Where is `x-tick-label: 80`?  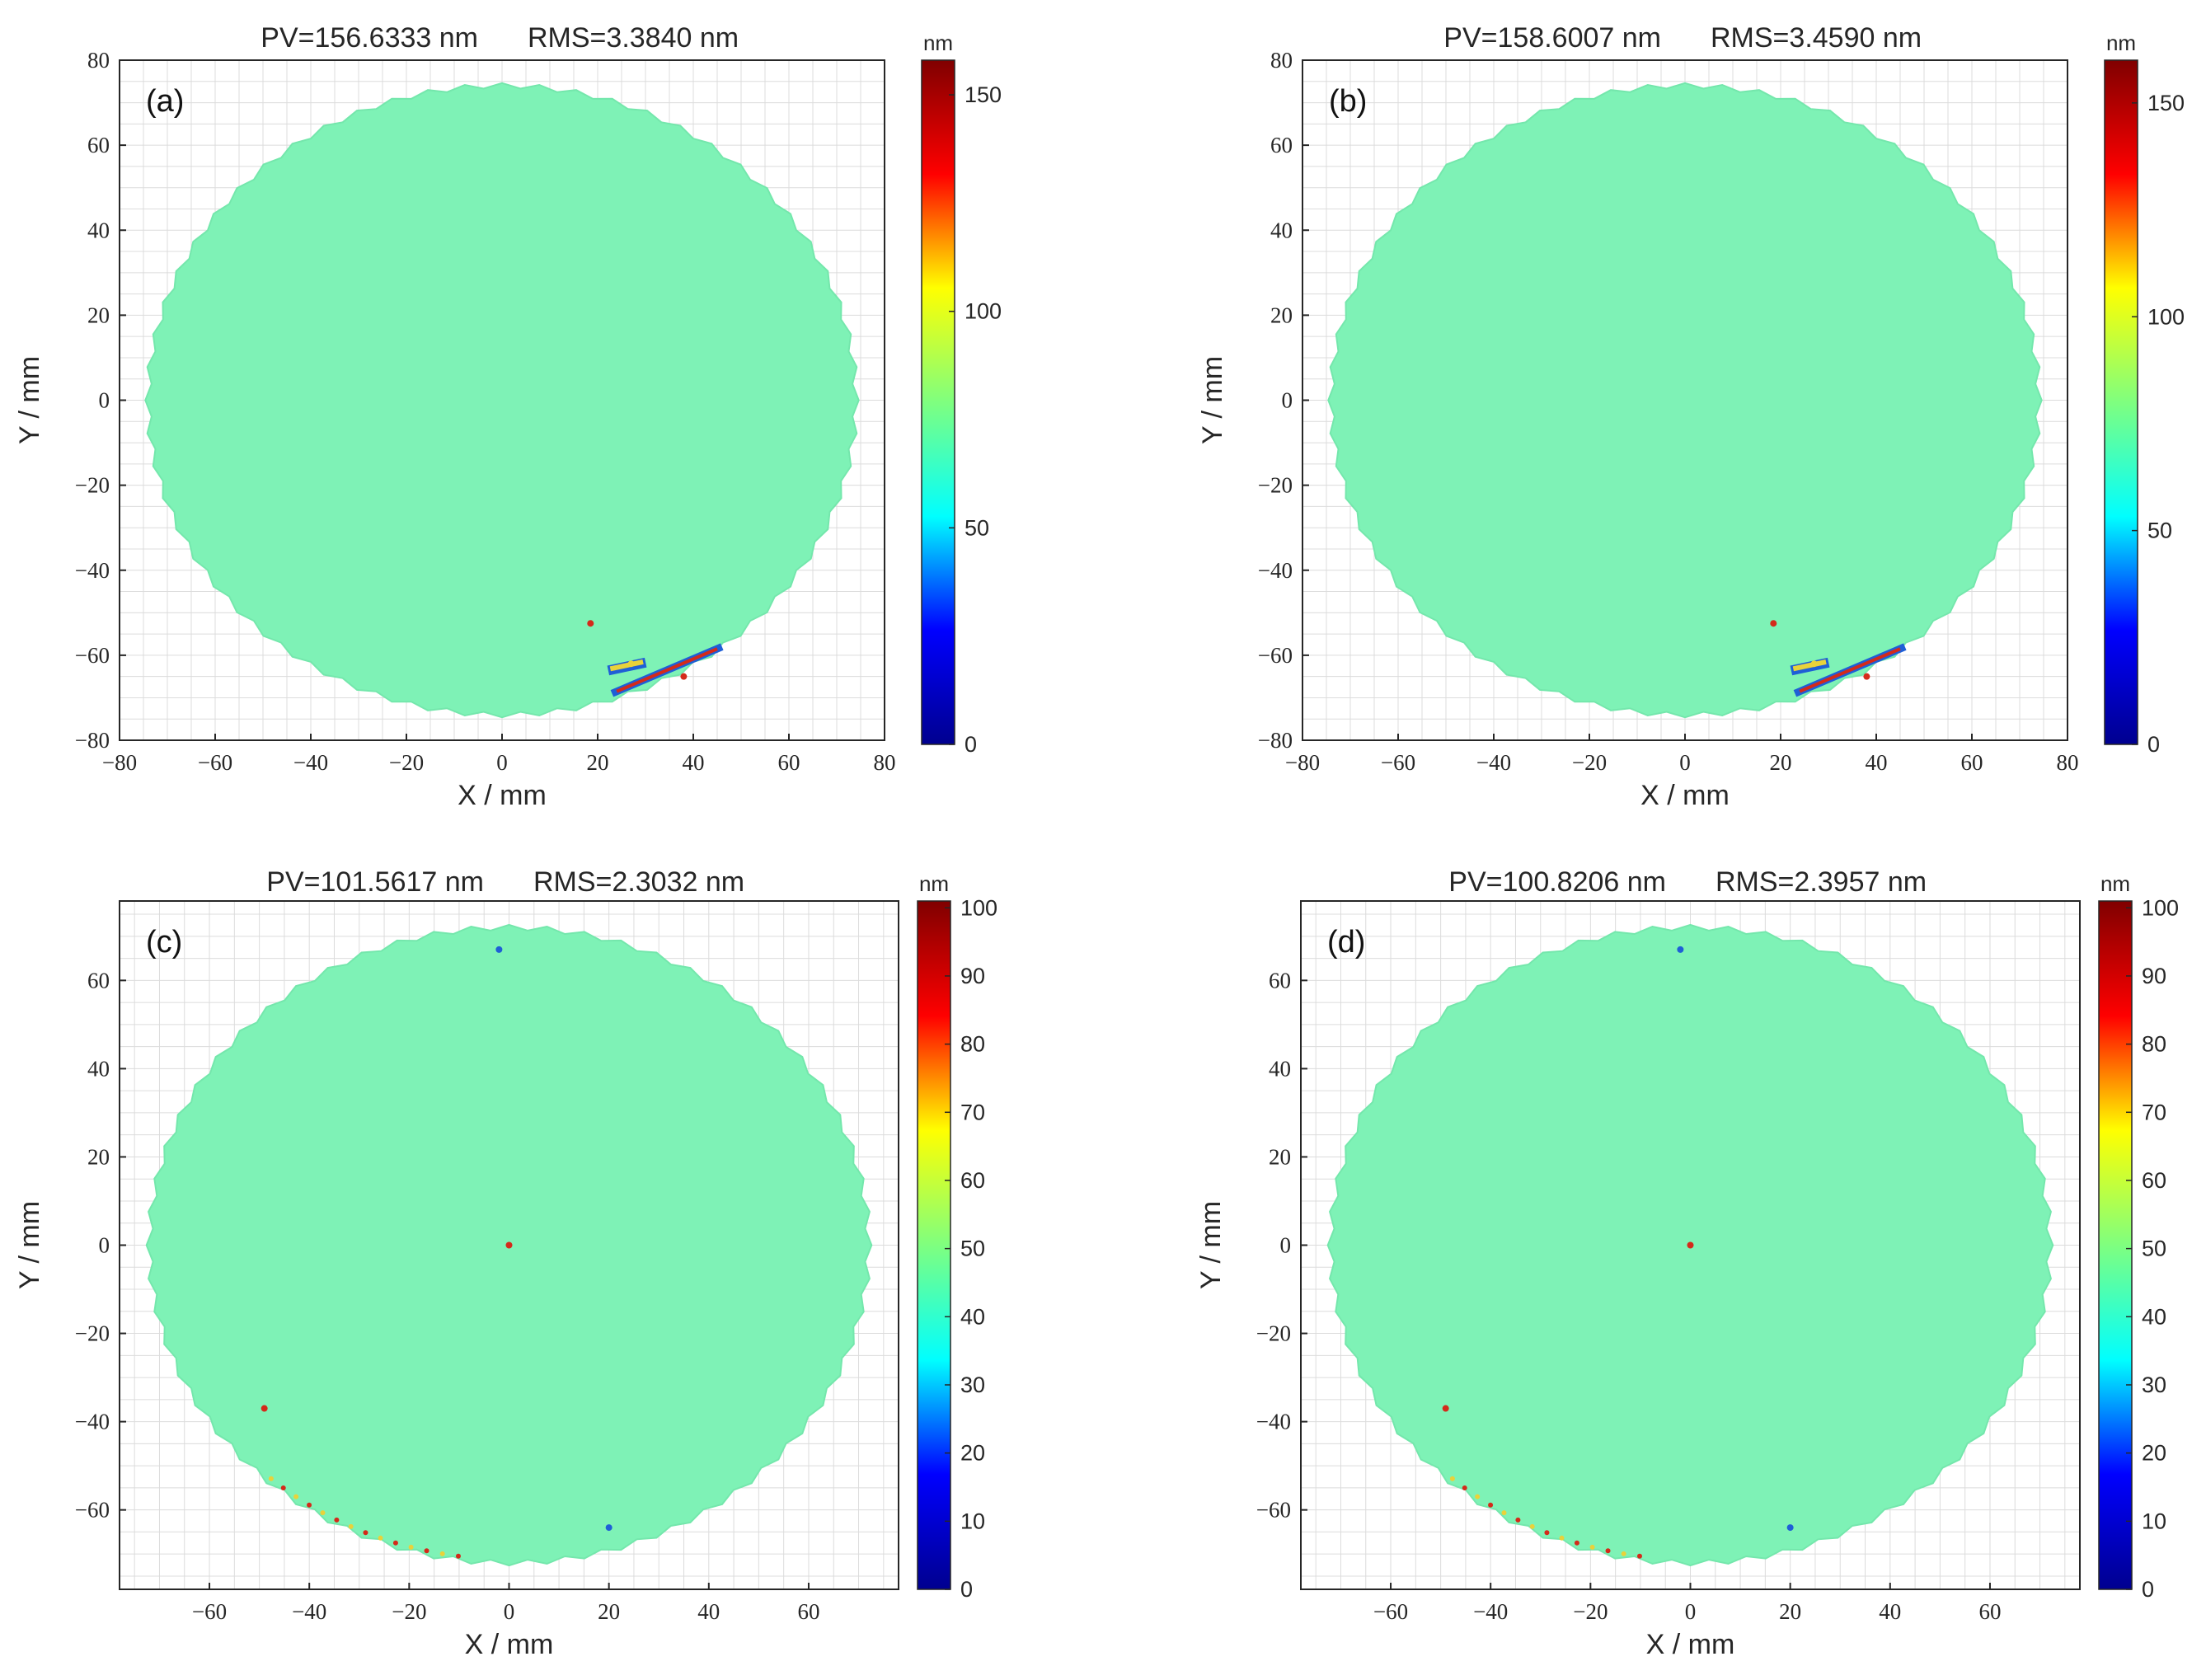
x-tick-label: 80 is located at coordinates (2068, 762).